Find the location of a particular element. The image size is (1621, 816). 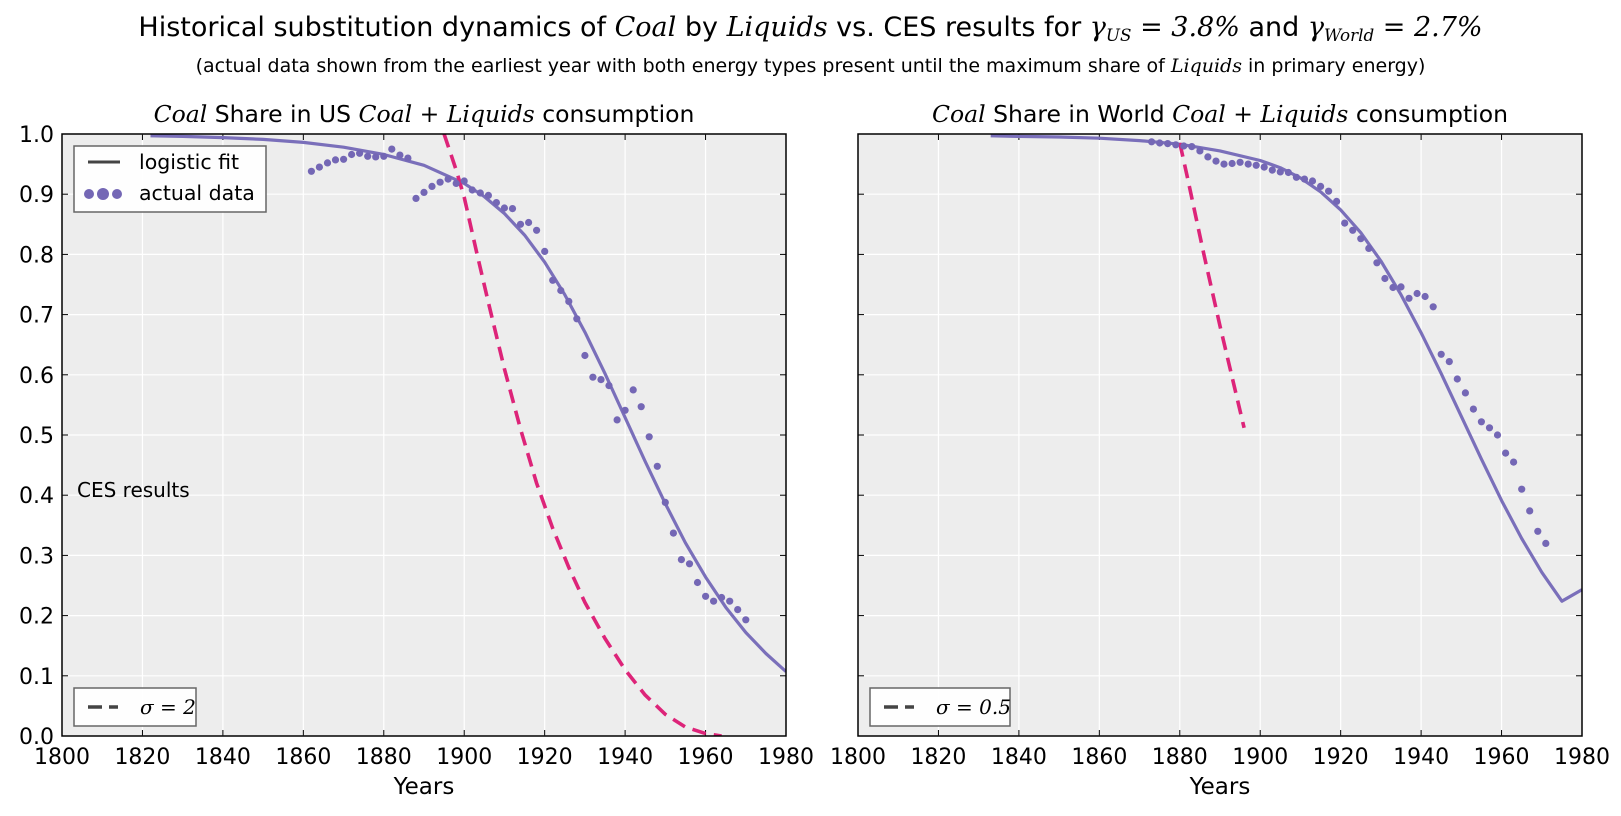

legend-main: logistic fit actual data is located at coordinates (170, 179).